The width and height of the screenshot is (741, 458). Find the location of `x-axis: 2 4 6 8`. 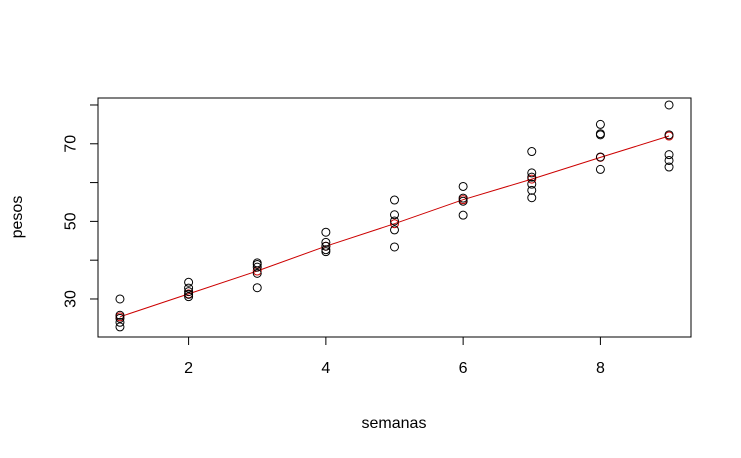

x-axis: 2 4 6 8 is located at coordinates (394, 356).